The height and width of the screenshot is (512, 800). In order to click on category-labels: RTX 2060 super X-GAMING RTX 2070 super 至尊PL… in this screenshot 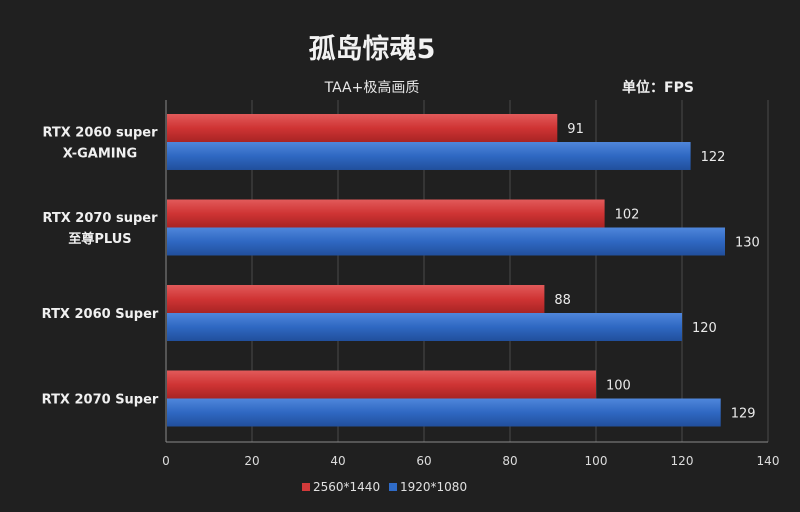, I will do `click(100, 267)`.